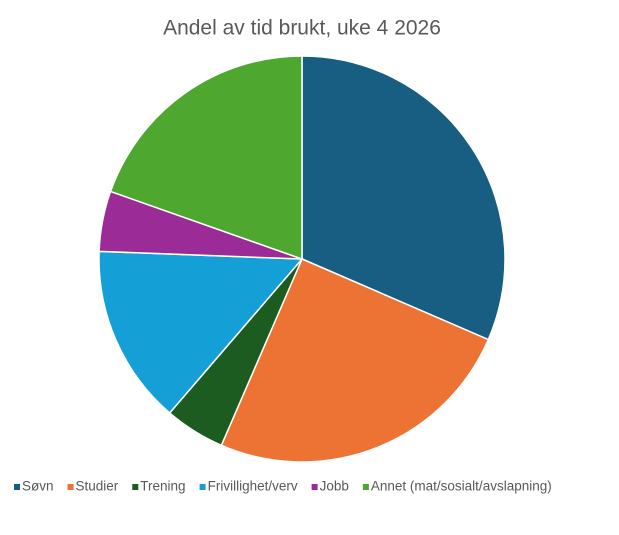 The height and width of the screenshot is (535, 619). I want to click on legend-label: Annet (mat/sosialt/avslapning), so click(461, 486).